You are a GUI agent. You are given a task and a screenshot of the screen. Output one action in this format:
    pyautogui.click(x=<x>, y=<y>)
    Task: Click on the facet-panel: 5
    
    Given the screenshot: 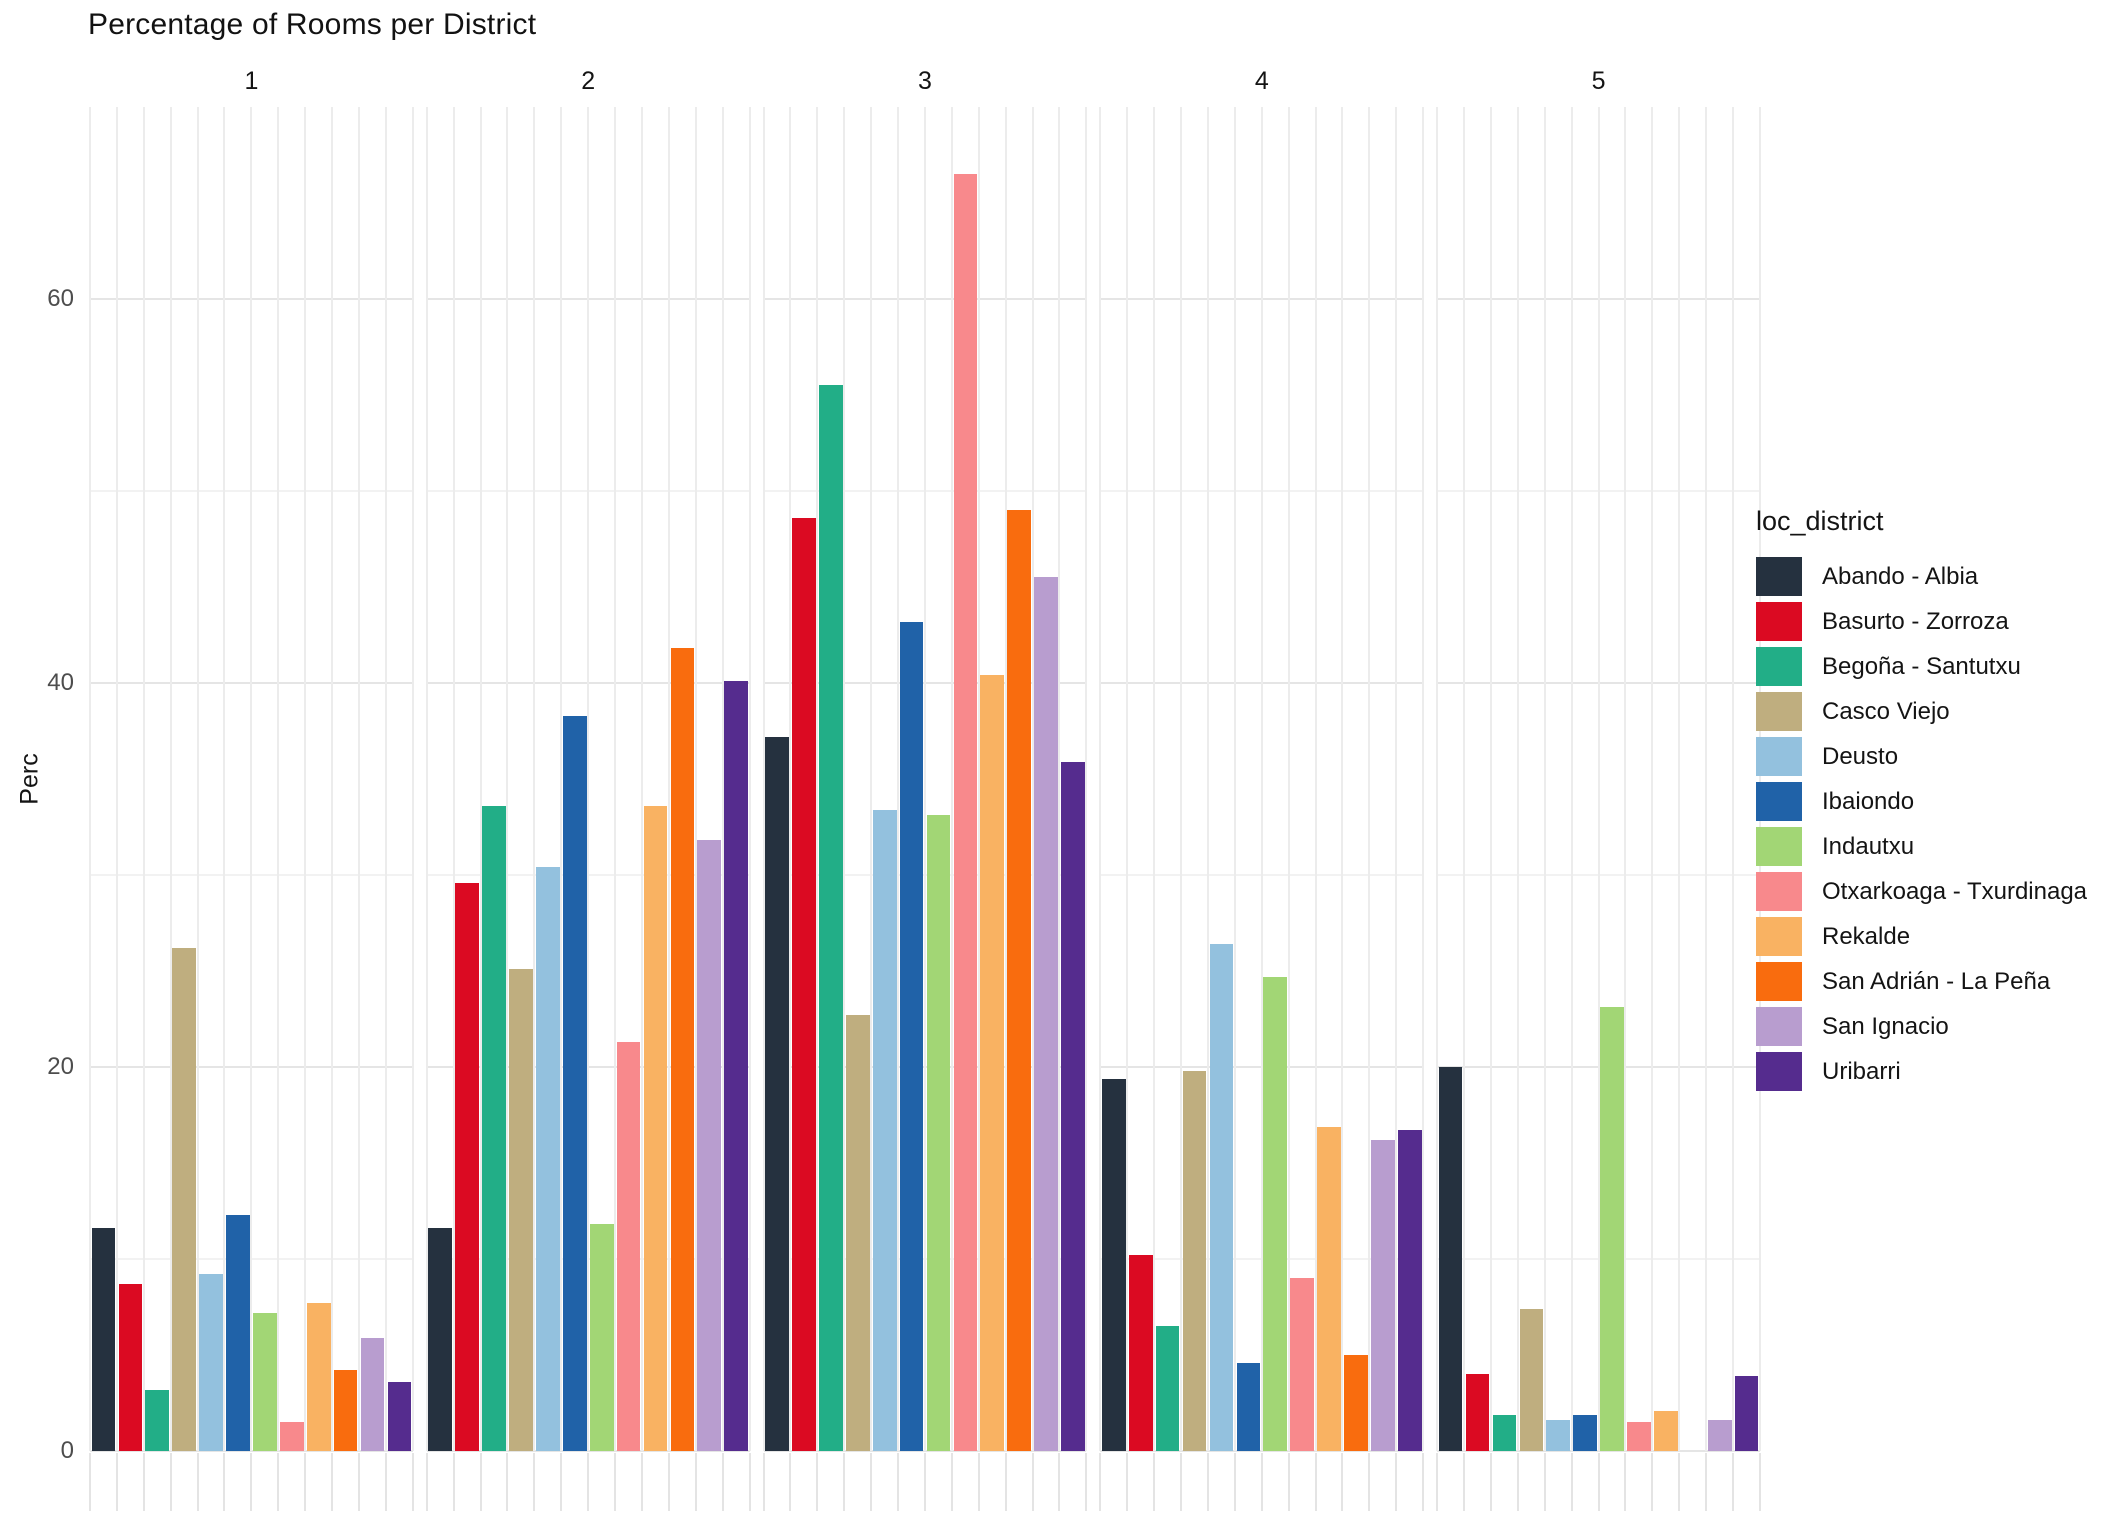 What is the action you would take?
    pyautogui.click(x=1598, y=789)
    